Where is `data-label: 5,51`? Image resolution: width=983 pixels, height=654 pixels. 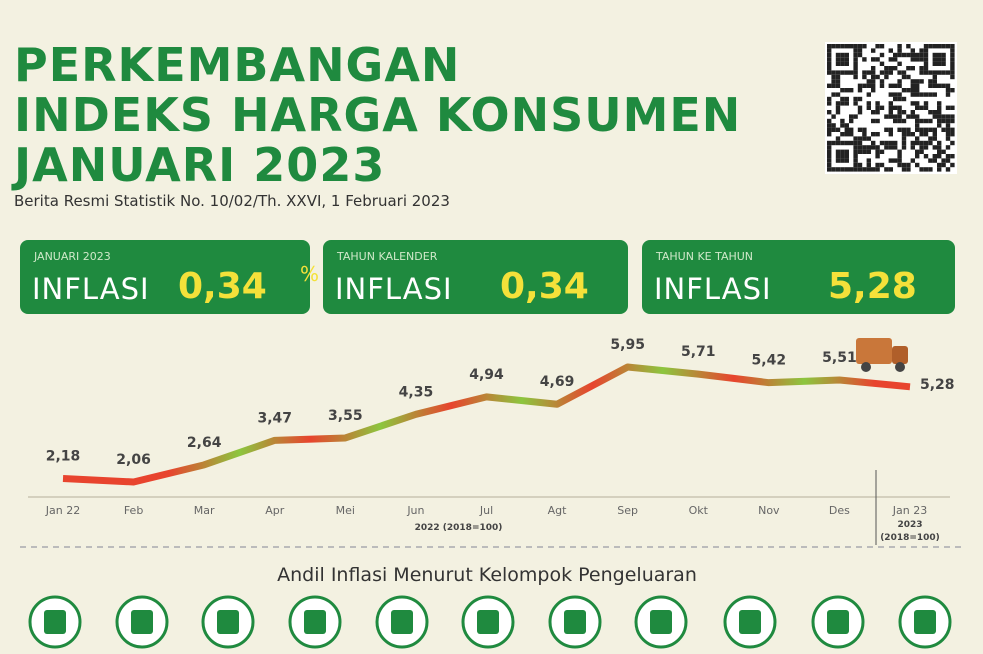
data-label: 5,51 is located at coordinates (839, 358).